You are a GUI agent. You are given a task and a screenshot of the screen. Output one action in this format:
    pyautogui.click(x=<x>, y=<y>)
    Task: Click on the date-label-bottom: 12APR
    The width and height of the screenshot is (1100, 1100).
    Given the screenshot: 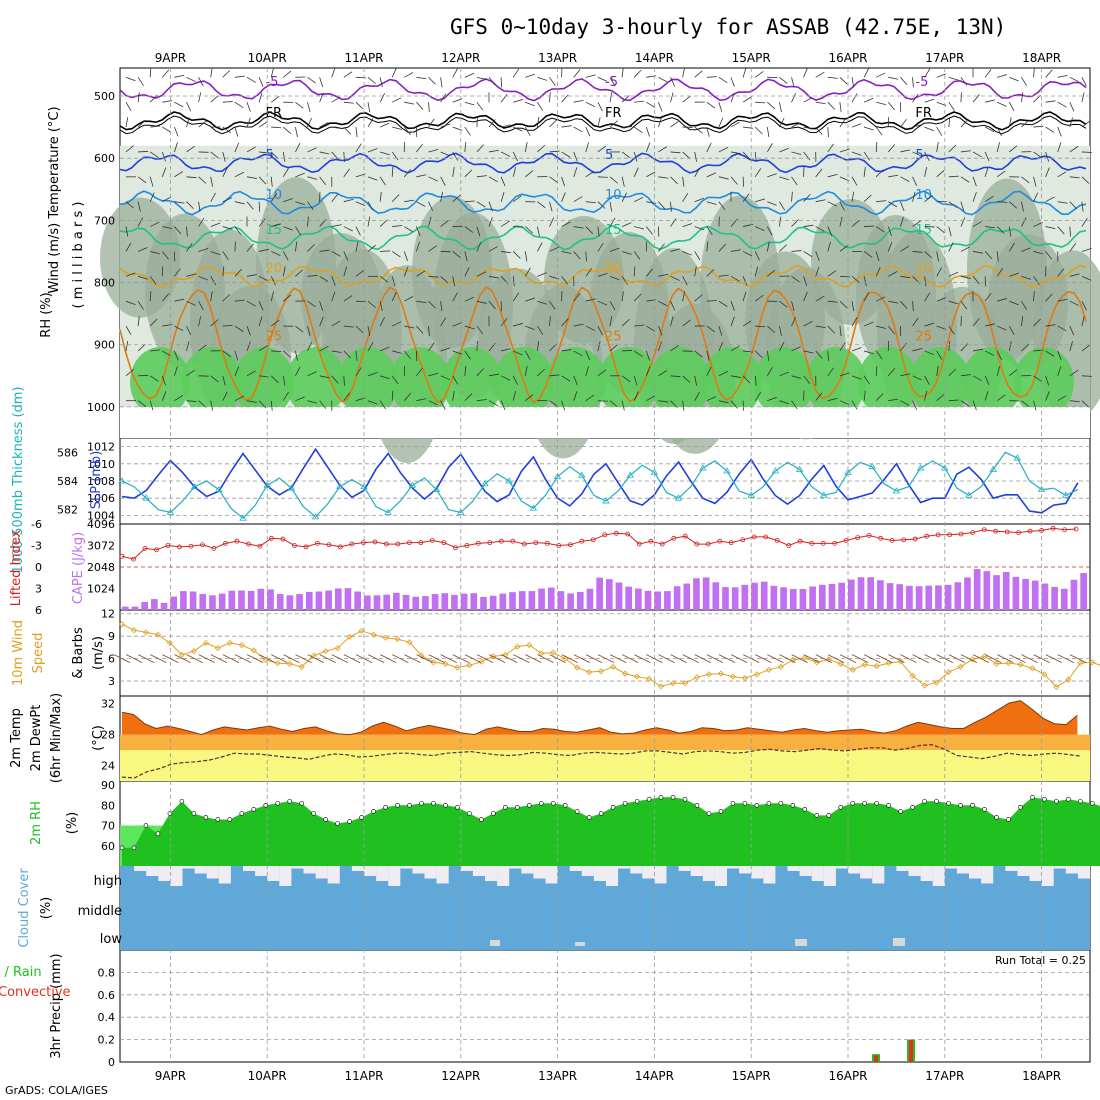 What is the action you would take?
    pyautogui.click(x=460, y=1076)
    